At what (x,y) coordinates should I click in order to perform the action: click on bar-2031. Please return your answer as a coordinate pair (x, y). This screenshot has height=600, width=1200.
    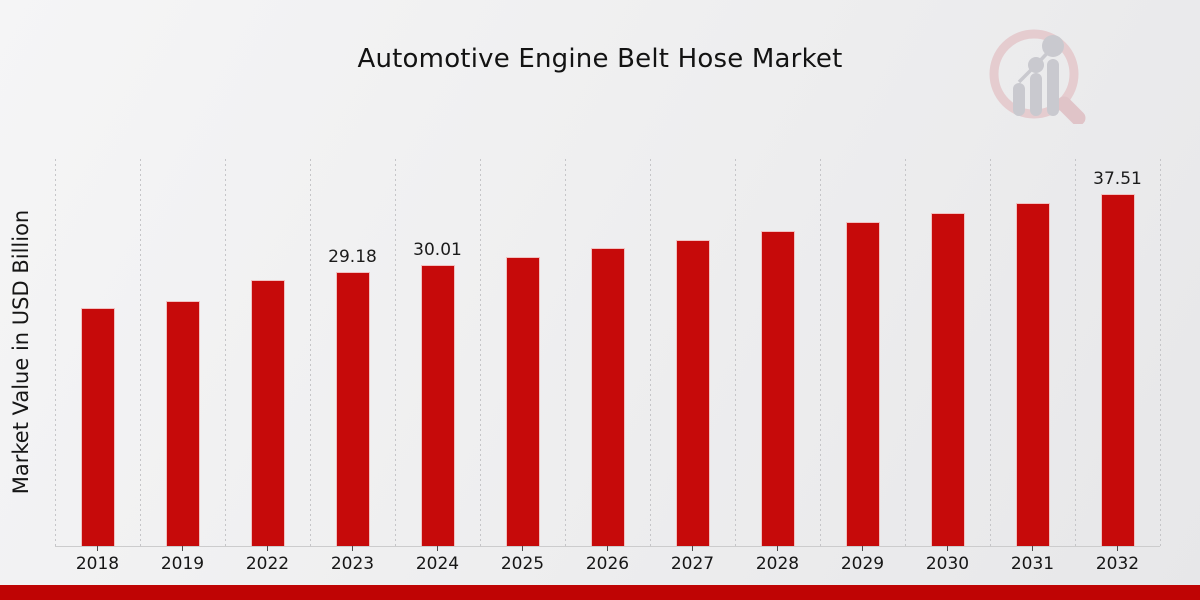
    Looking at the image, I should click on (1032, 374).